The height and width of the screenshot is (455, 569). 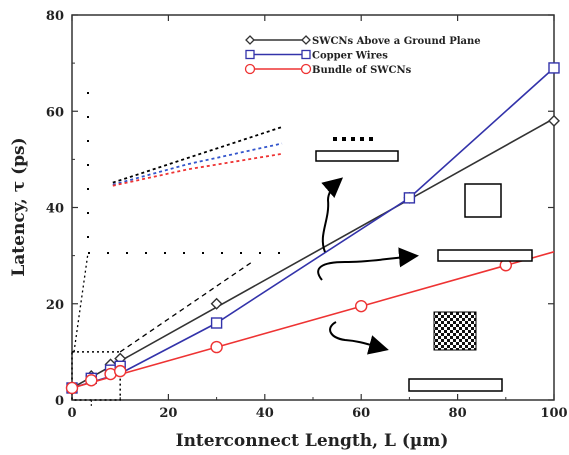 What do you see at coordinates (265, 413) in the screenshot?
I see `x-tick-label-40: 40` at bounding box center [265, 413].